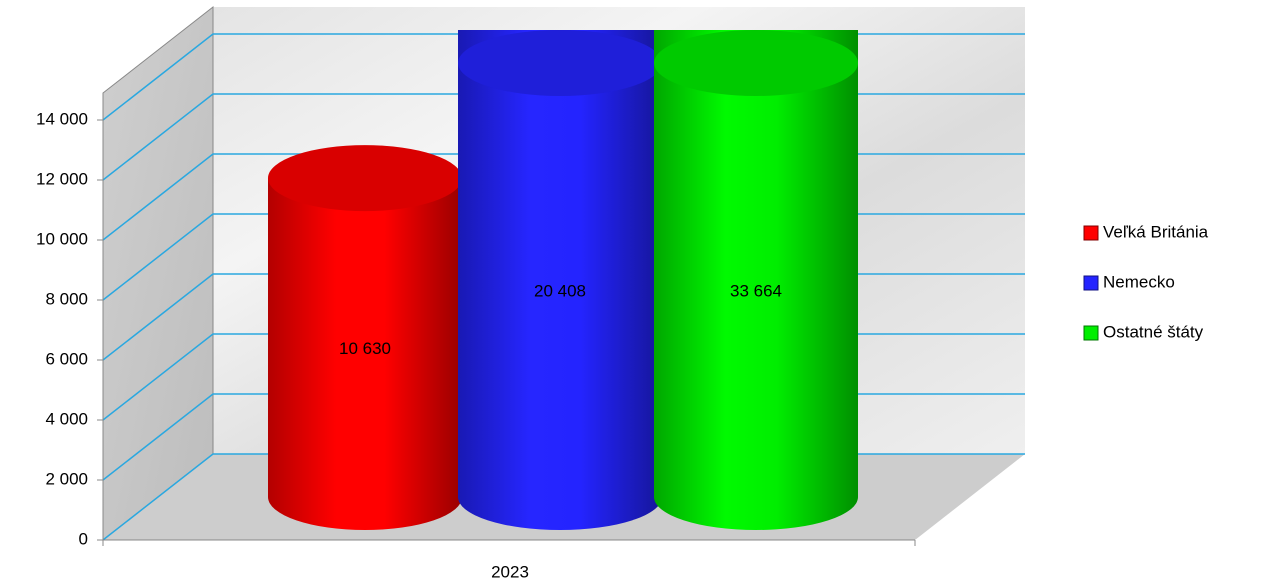  Describe the element at coordinates (158, 273) in the screenshot. I see `side-wall` at that location.